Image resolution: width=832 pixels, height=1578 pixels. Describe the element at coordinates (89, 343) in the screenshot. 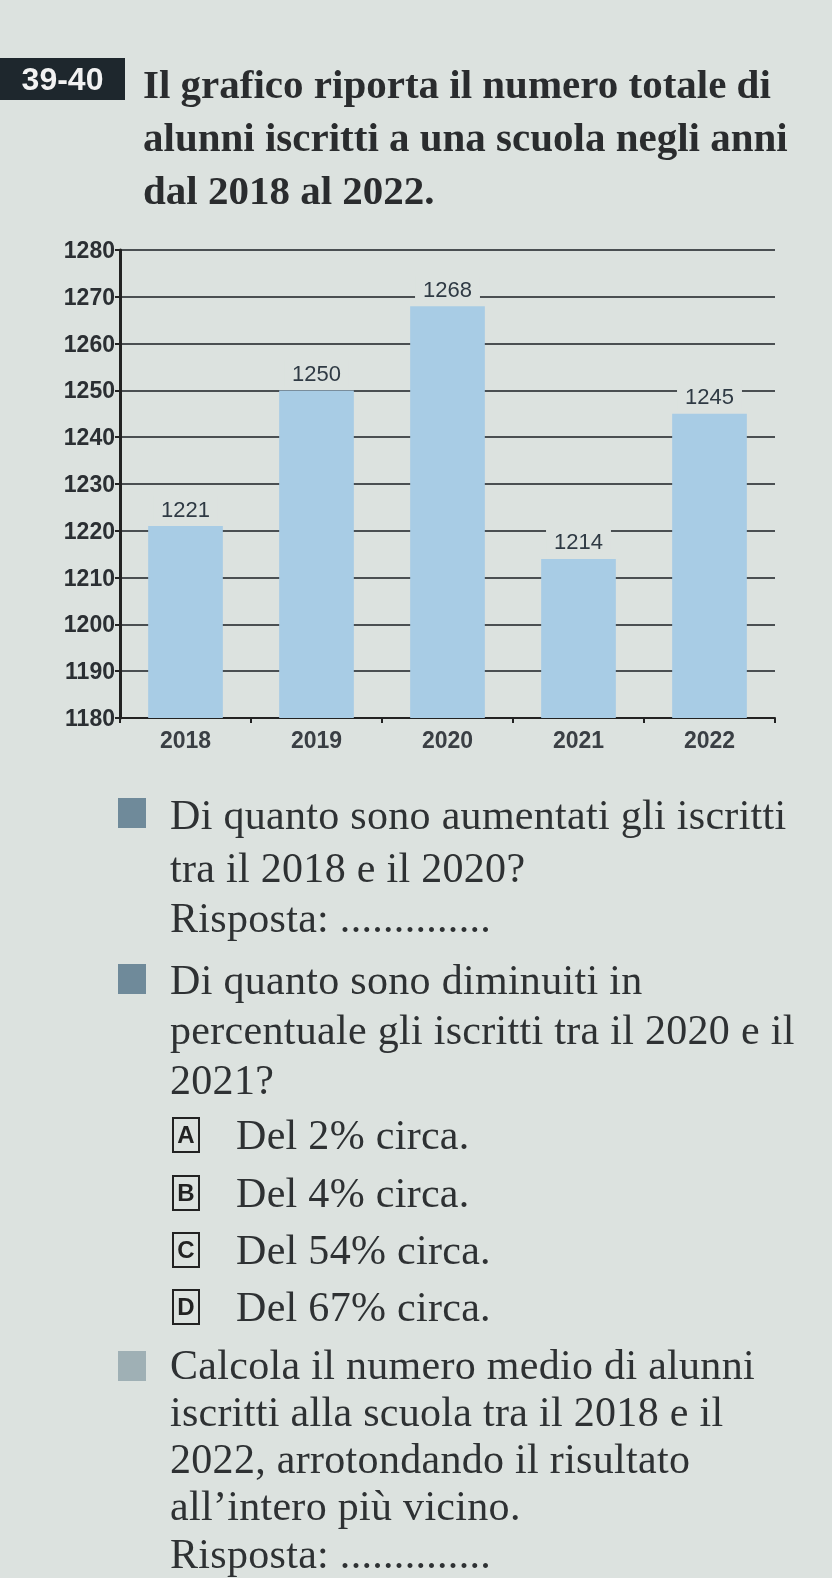

I see `y-tick-label: 1260` at that location.